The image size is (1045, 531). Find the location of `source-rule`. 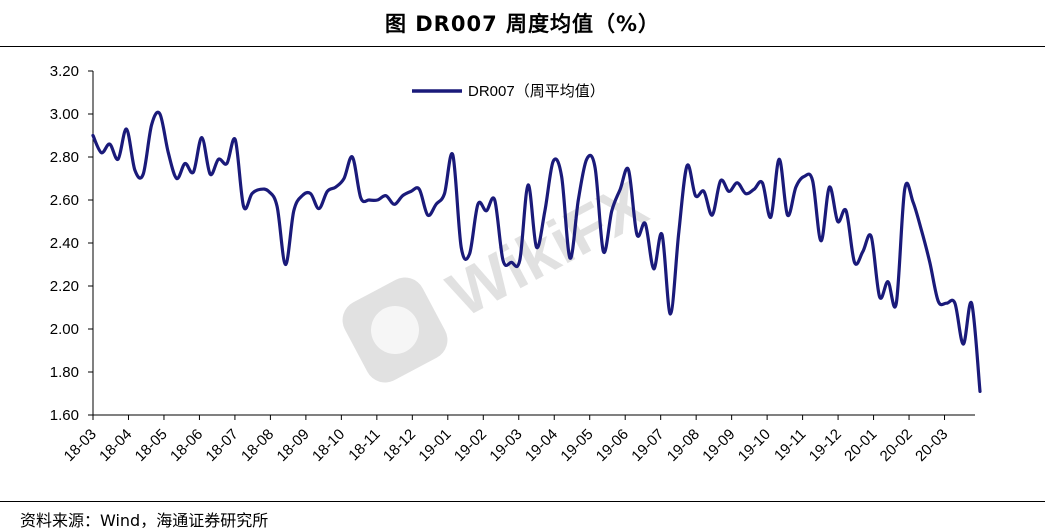

source-rule is located at coordinates (522, 501).